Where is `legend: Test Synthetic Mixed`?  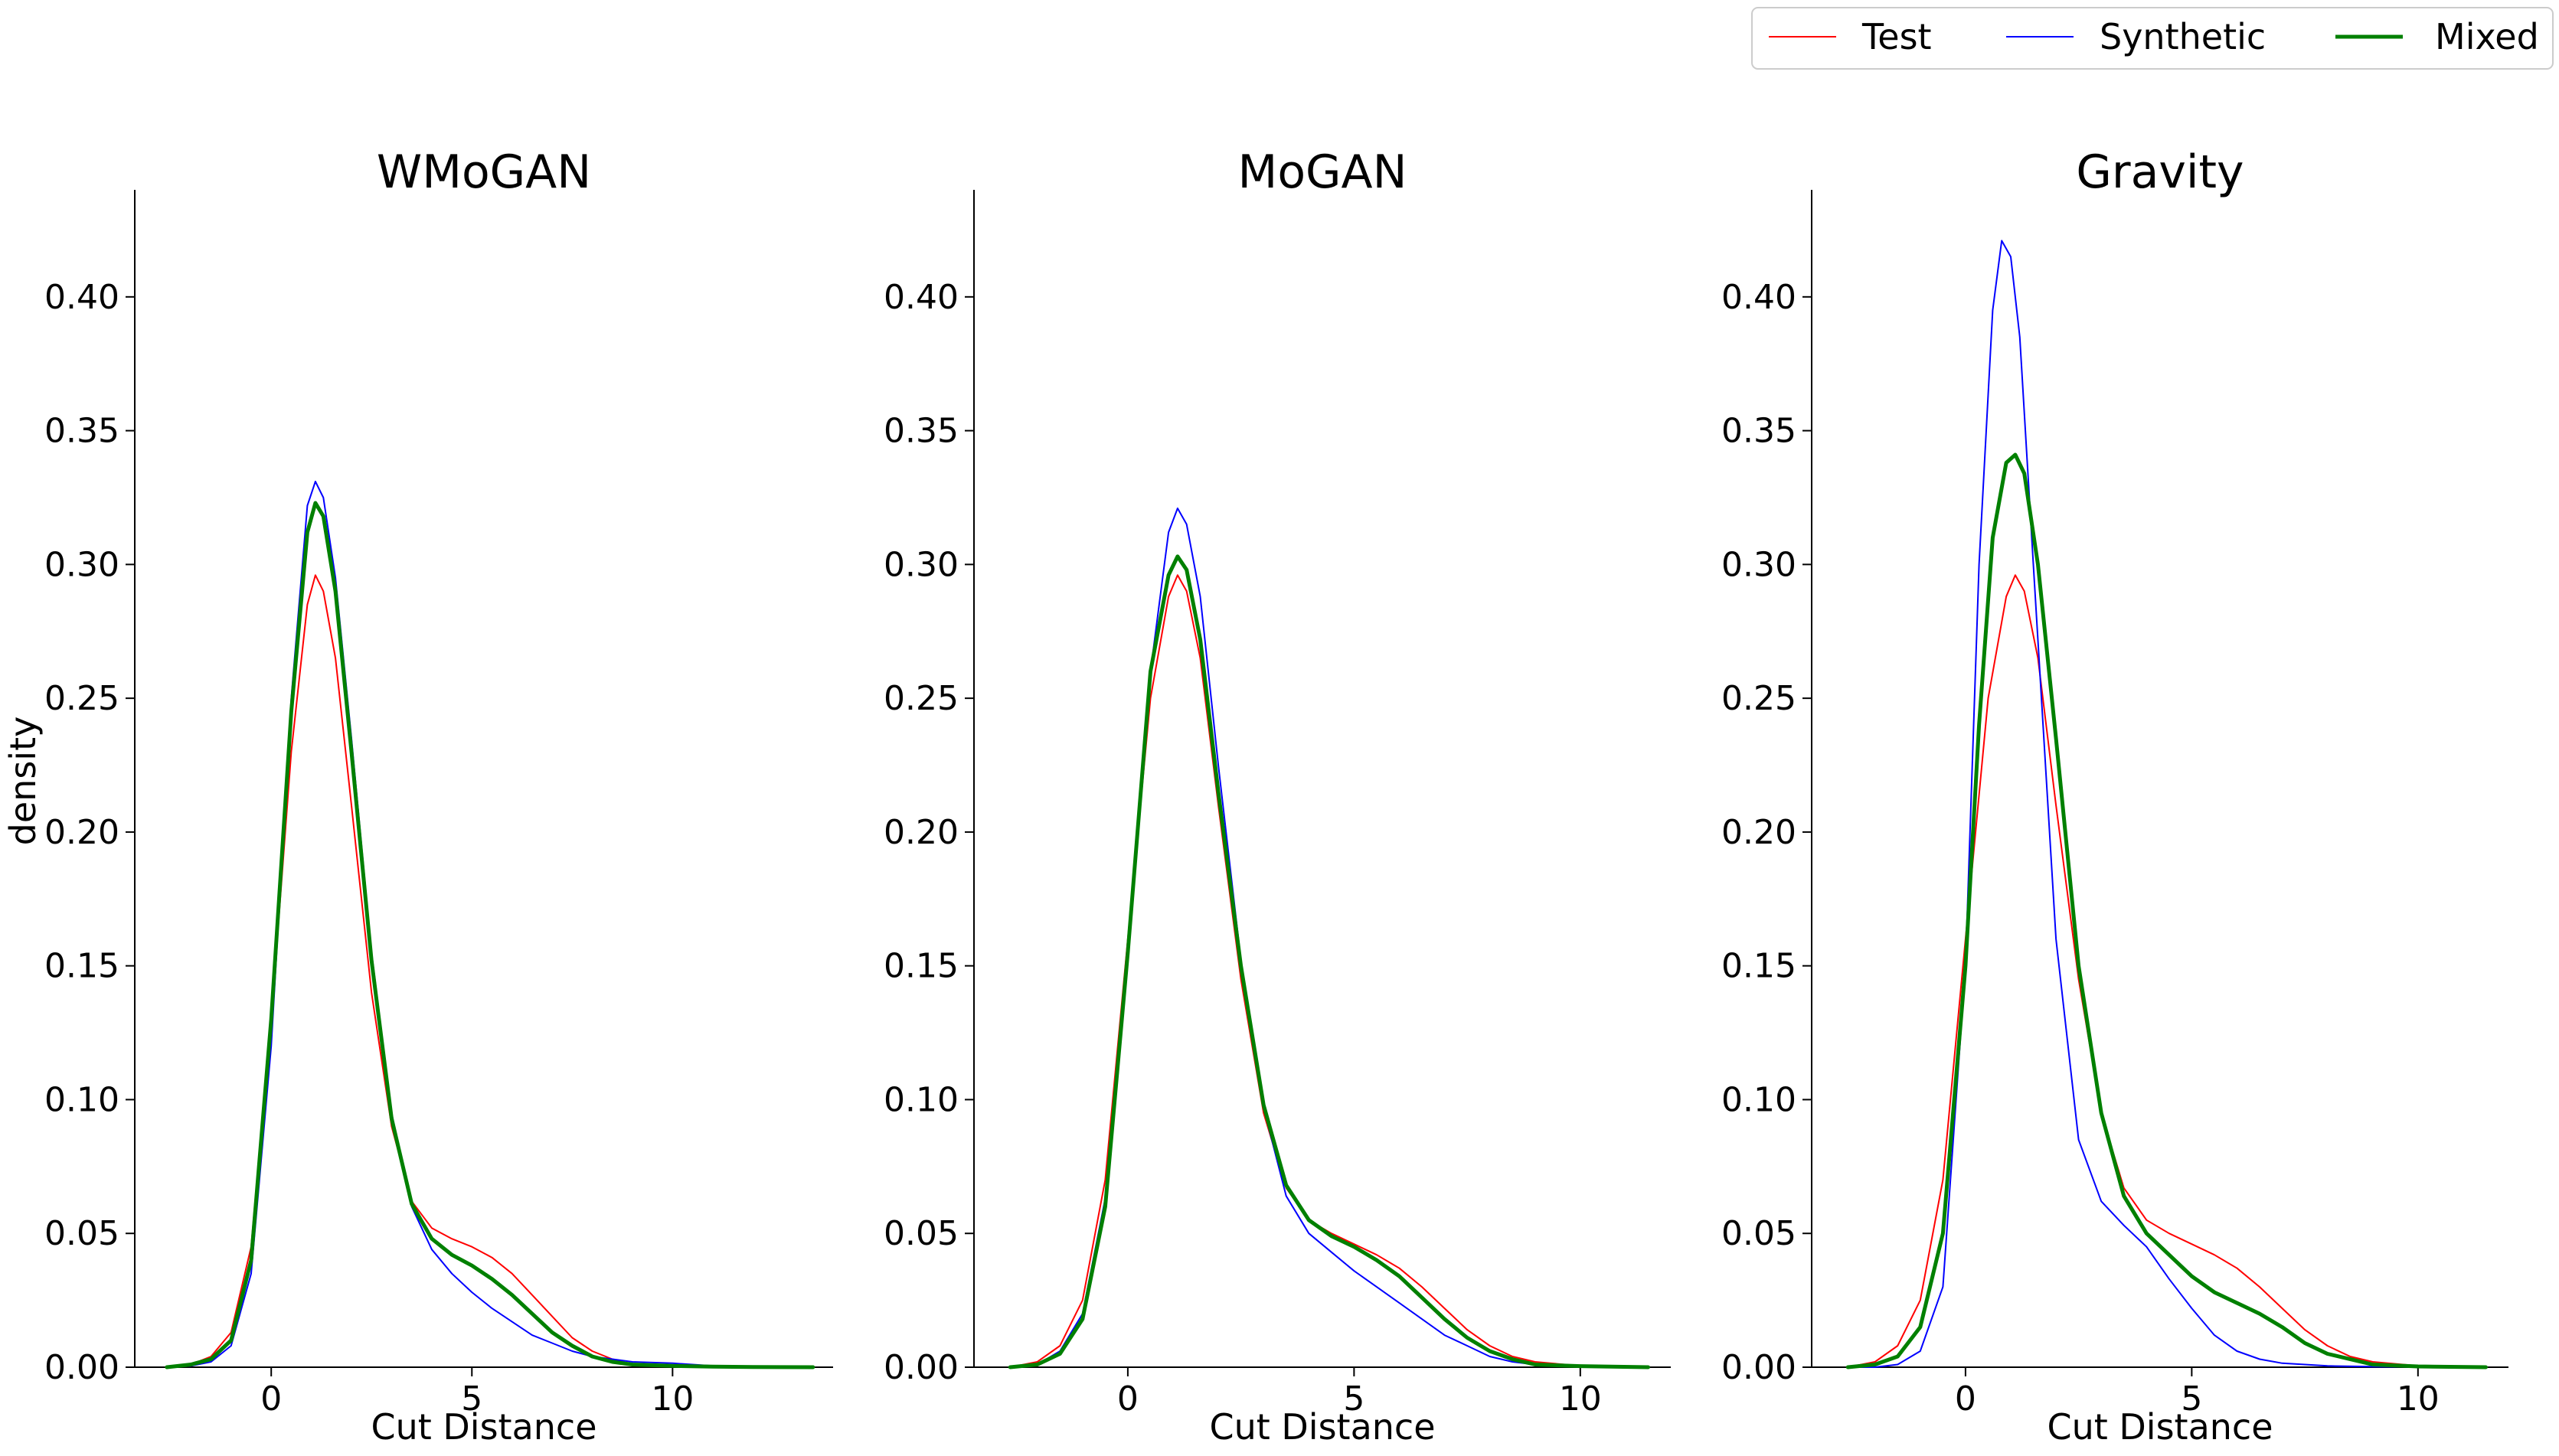 legend: Test Synthetic Mixed is located at coordinates (2152, 38).